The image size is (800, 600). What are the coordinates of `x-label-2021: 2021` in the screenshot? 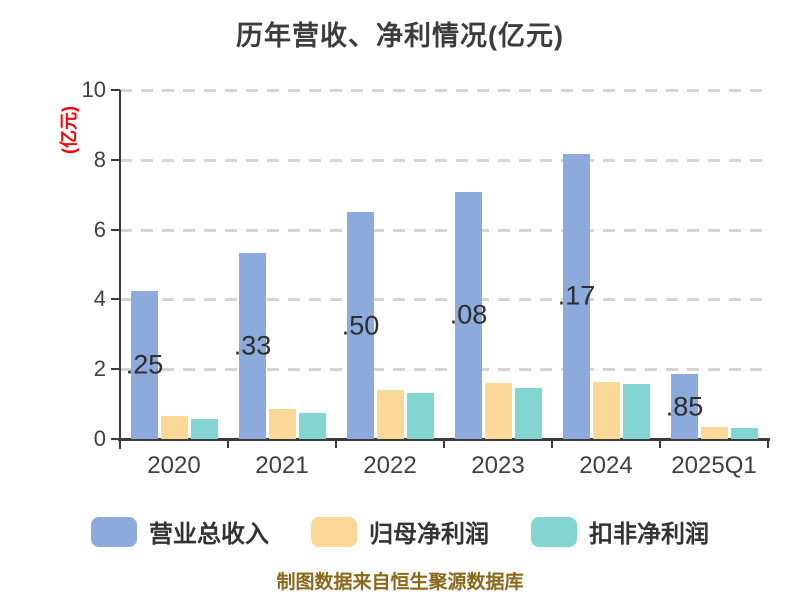 It's located at (282, 465).